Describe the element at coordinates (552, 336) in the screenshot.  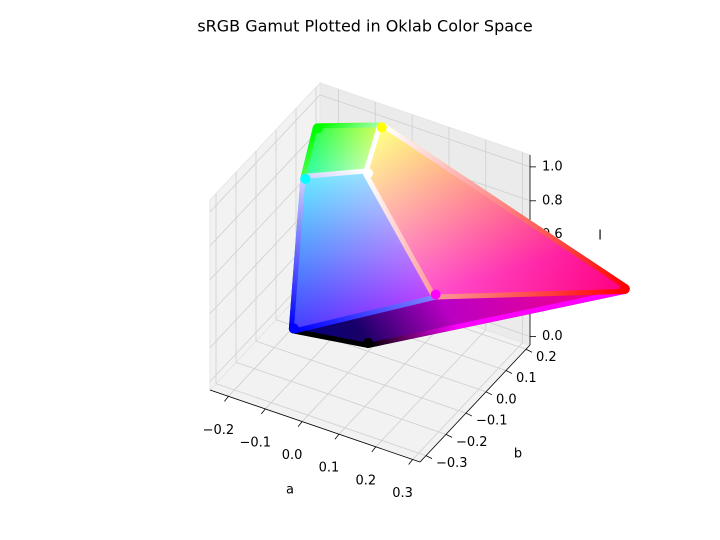
I see `z-tick-label: 0.0` at that location.